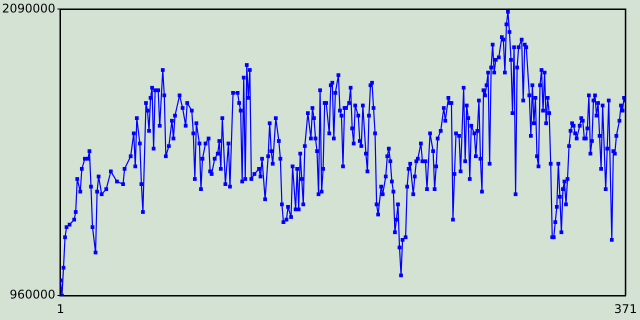  What do you see at coordinates (625, 309) in the screenshot?
I see `x-tick-label: 371` at bounding box center [625, 309].